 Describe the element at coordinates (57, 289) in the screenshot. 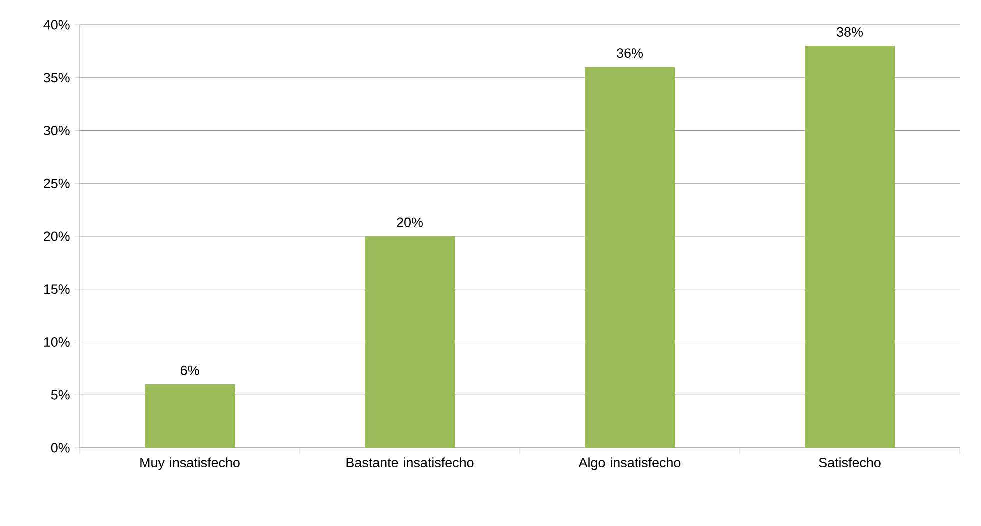

I see `y-tick-label: 15%` at that location.